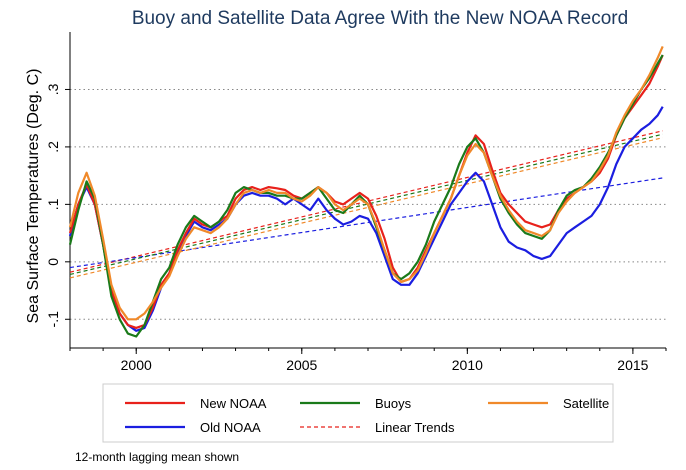 Image resolution: width=686 pixels, height=470 pixels. Describe the element at coordinates (301, 365) in the screenshot. I see `x-tick-label: 2005` at that location.